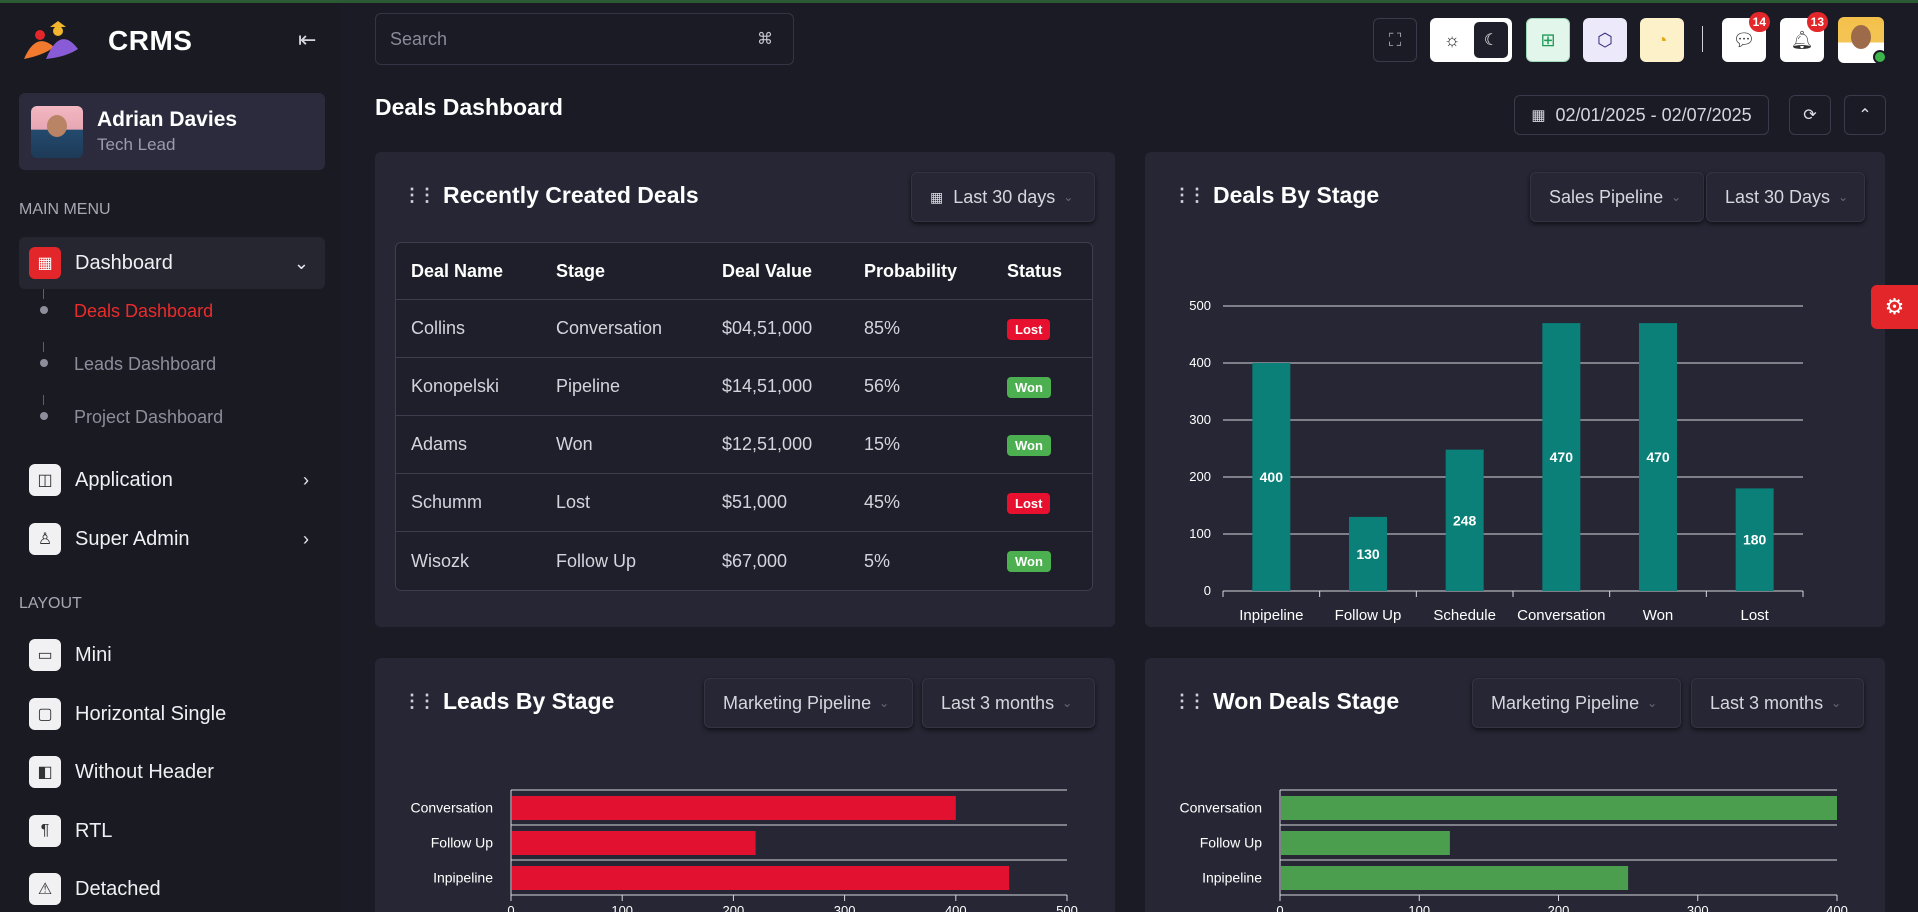 The image size is (1918, 912). I want to click on x-tick-label: Conversation, so click(1561, 615).